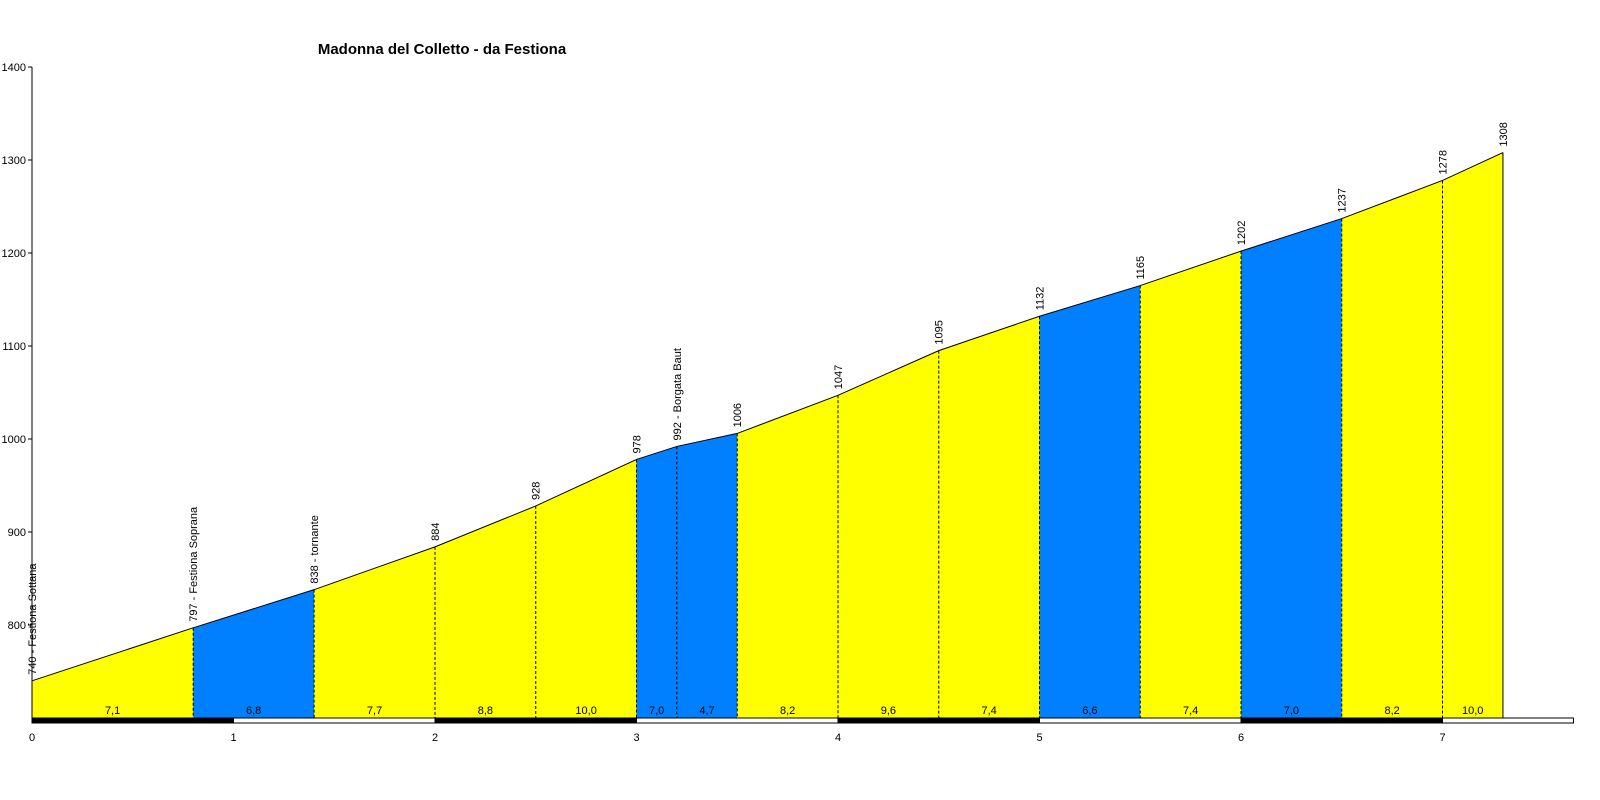  I want to click on grade-label: 9,6, so click(888, 711).